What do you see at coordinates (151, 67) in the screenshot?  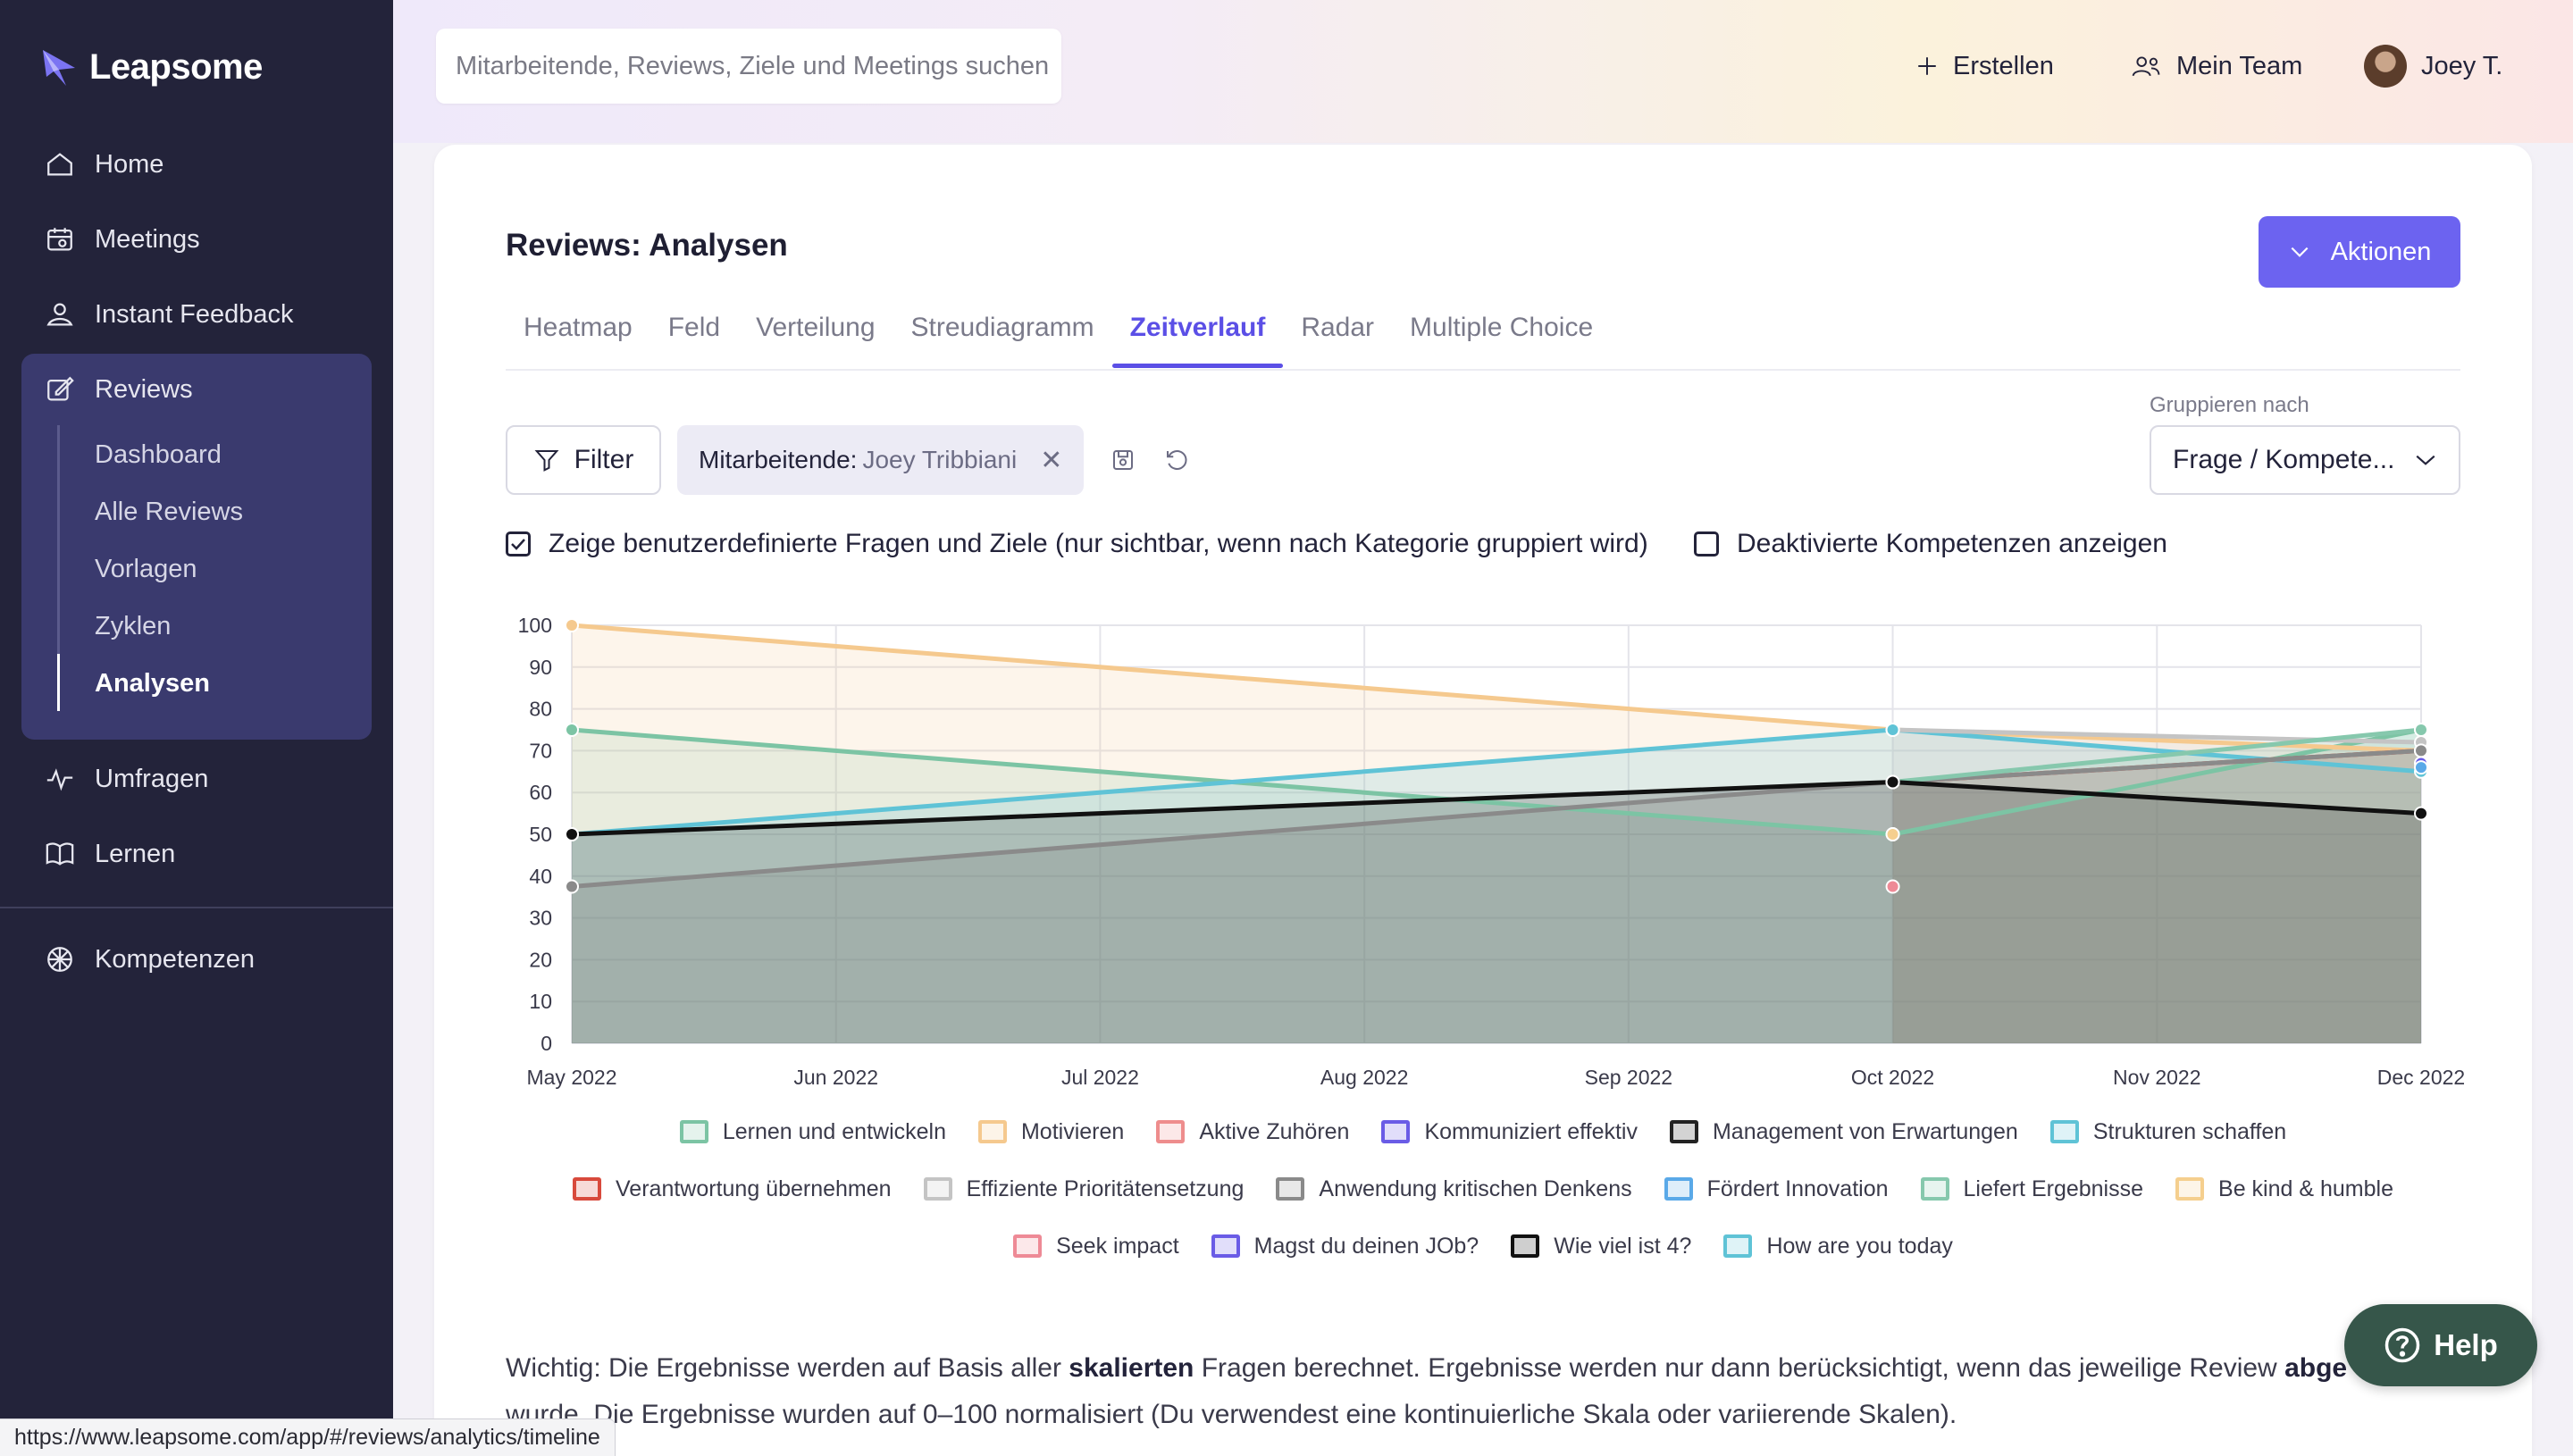 I see `leapsome-logo: Leapsome` at bounding box center [151, 67].